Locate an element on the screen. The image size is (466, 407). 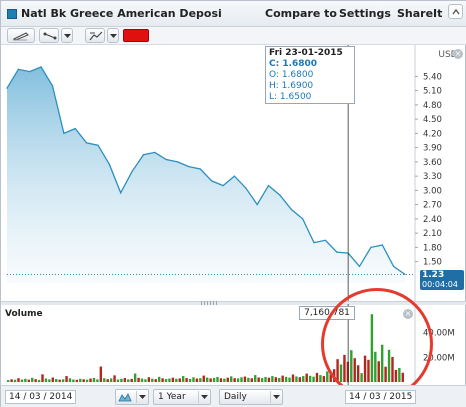
price-tick-label: 5.10 is located at coordinates (432, 92).